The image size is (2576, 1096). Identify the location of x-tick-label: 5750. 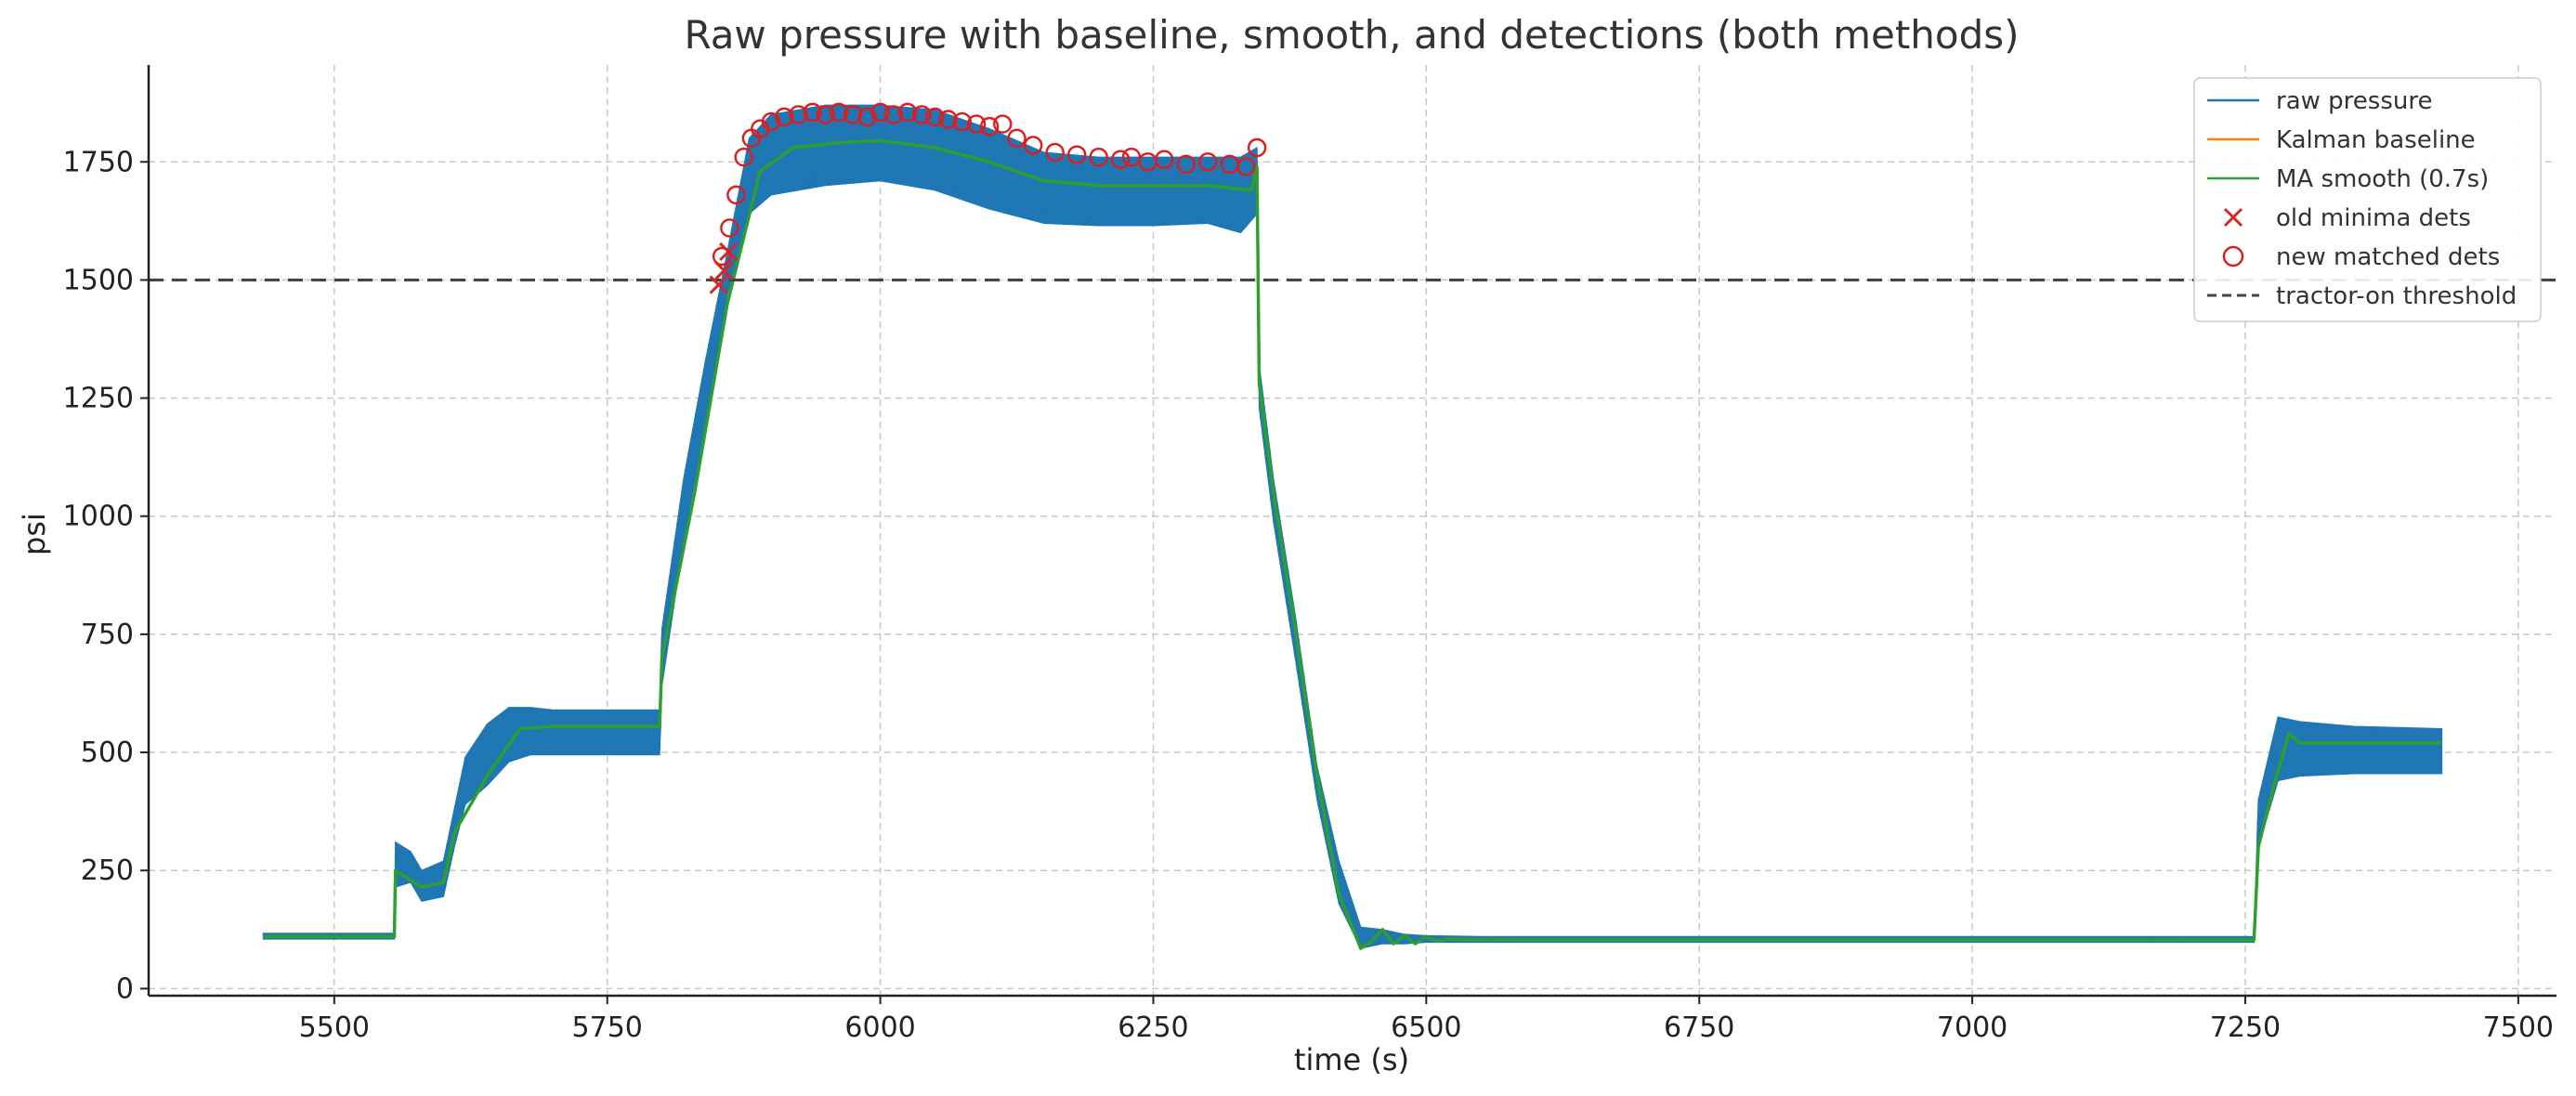
(608, 1027).